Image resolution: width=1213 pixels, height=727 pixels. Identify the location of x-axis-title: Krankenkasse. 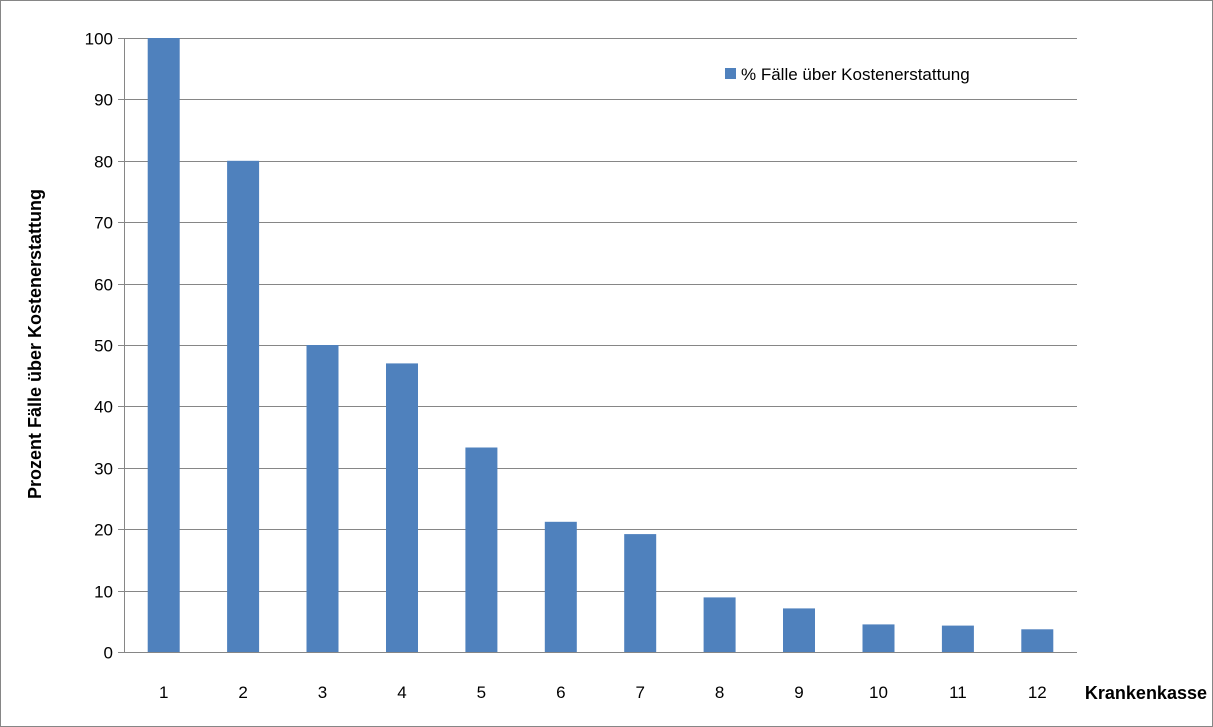
(1146, 693).